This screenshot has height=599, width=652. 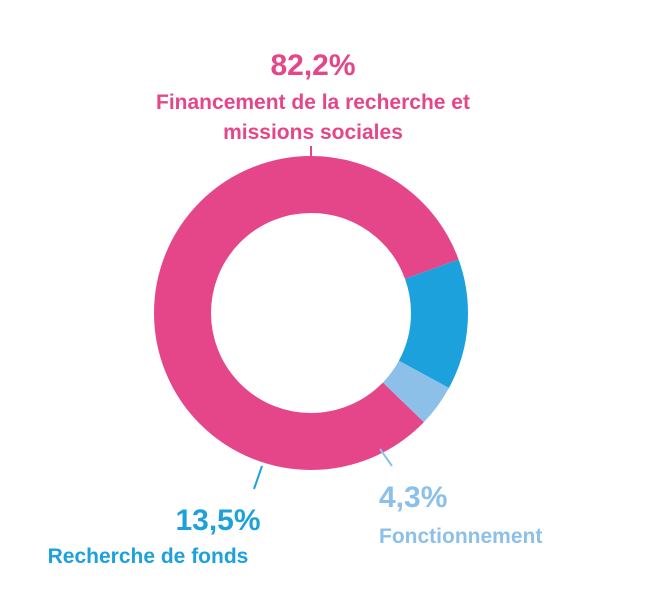 What do you see at coordinates (148, 556) in the screenshot?
I see `slice-label-recherche-de-fonds: Recherche de fonds` at bounding box center [148, 556].